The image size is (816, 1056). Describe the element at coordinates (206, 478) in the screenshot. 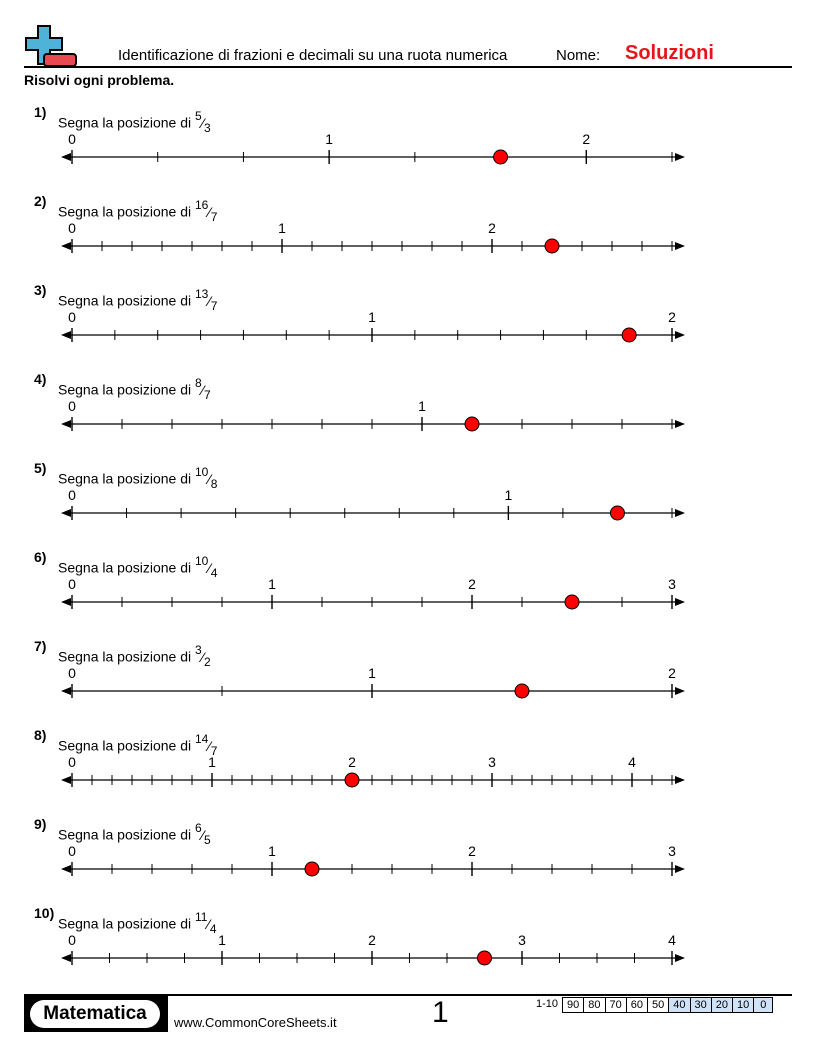

I see `fraction: 10⁄8` at that location.